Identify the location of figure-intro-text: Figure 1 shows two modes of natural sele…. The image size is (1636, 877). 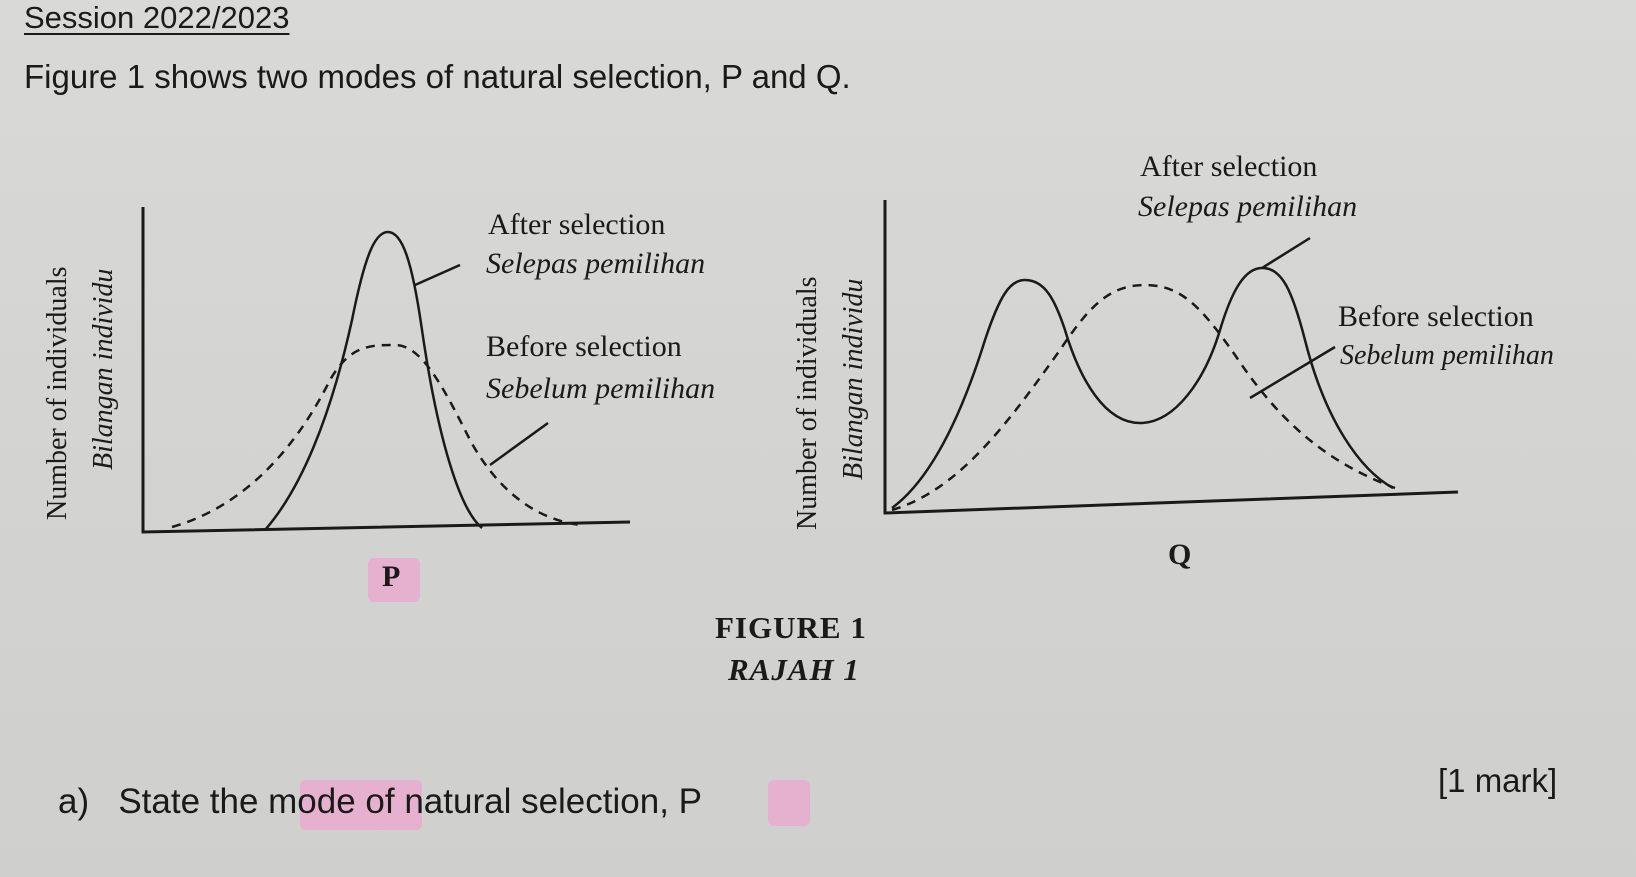
(437, 76).